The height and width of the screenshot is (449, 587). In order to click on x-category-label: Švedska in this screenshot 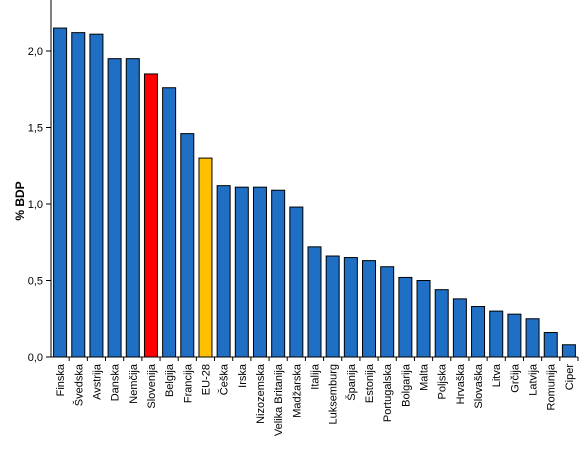, I will do `click(78, 384)`.